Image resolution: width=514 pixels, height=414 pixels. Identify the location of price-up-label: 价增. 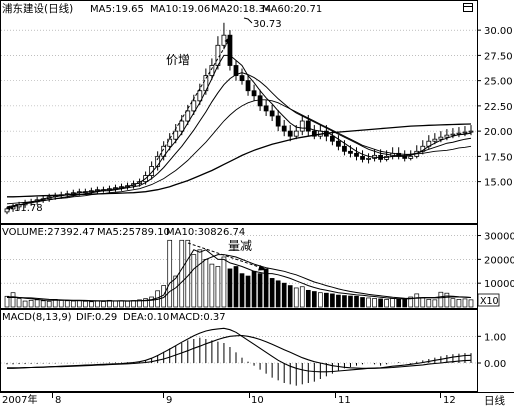
(178, 60).